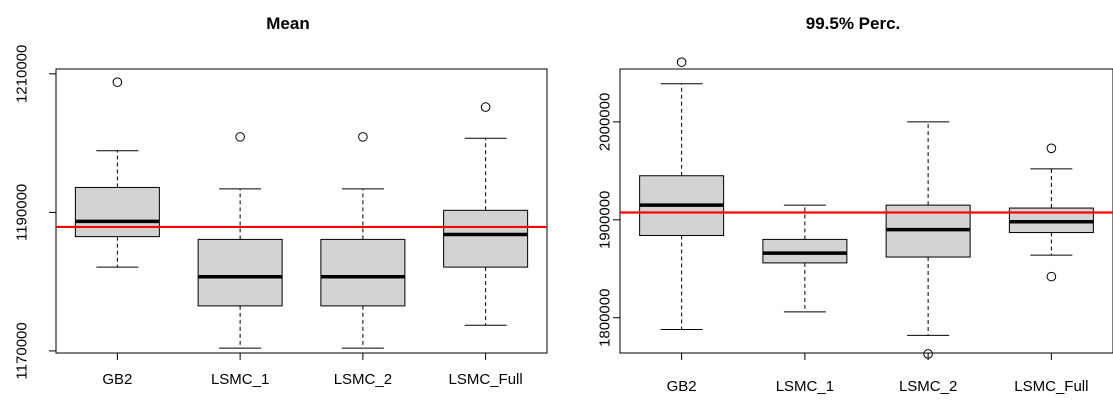 The image size is (1113, 404). Describe the element at coordinates (605, 220) in the screenshot. I see `y-tick-label: 1900000` at that location.